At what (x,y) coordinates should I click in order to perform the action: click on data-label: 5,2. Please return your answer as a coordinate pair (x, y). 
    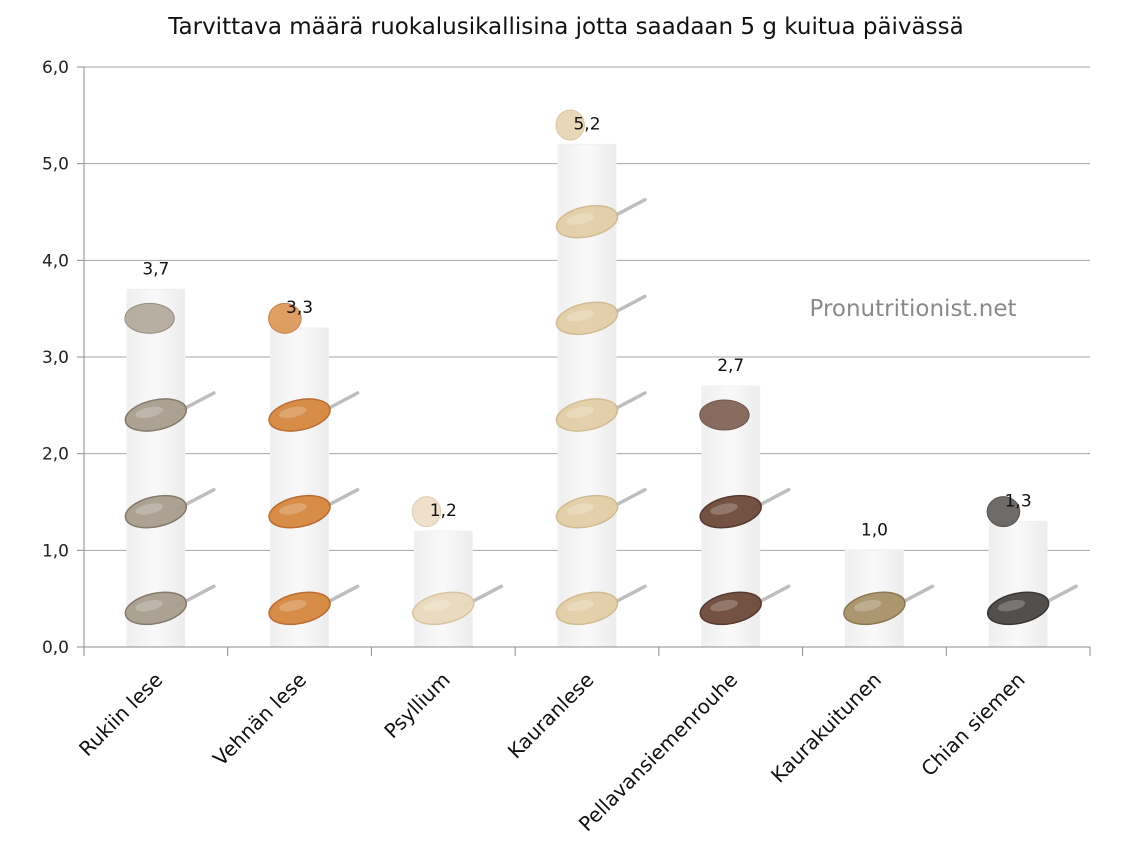
    Looking at the image, I should click on (586, 124).